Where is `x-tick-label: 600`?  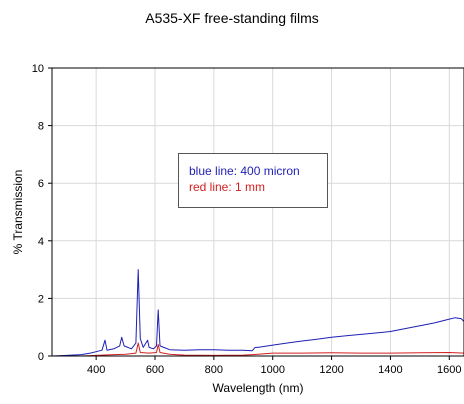 x-tick-label: 600 is located at coordinates (155, 370).